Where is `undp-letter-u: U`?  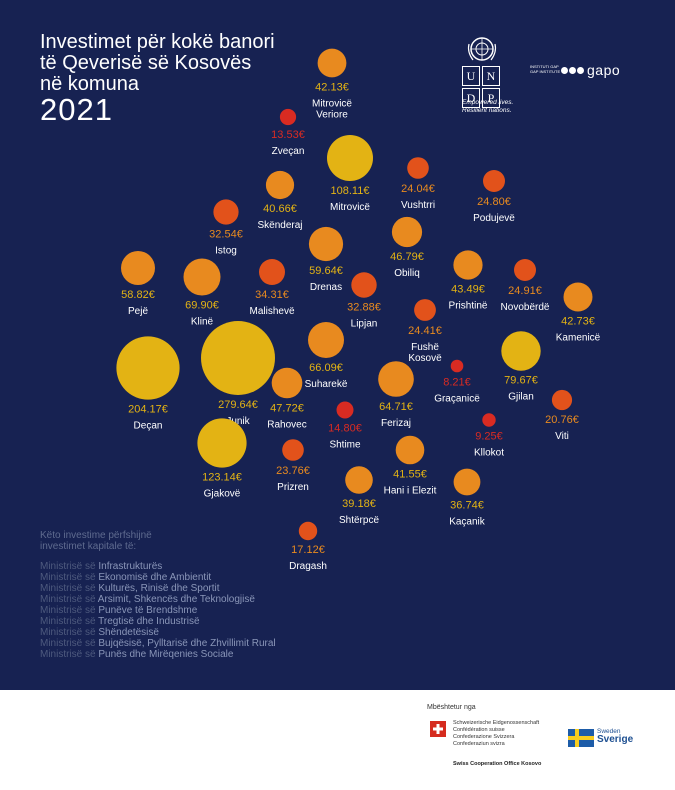
undp-letter-u: U is located at coordinates (471, 76).